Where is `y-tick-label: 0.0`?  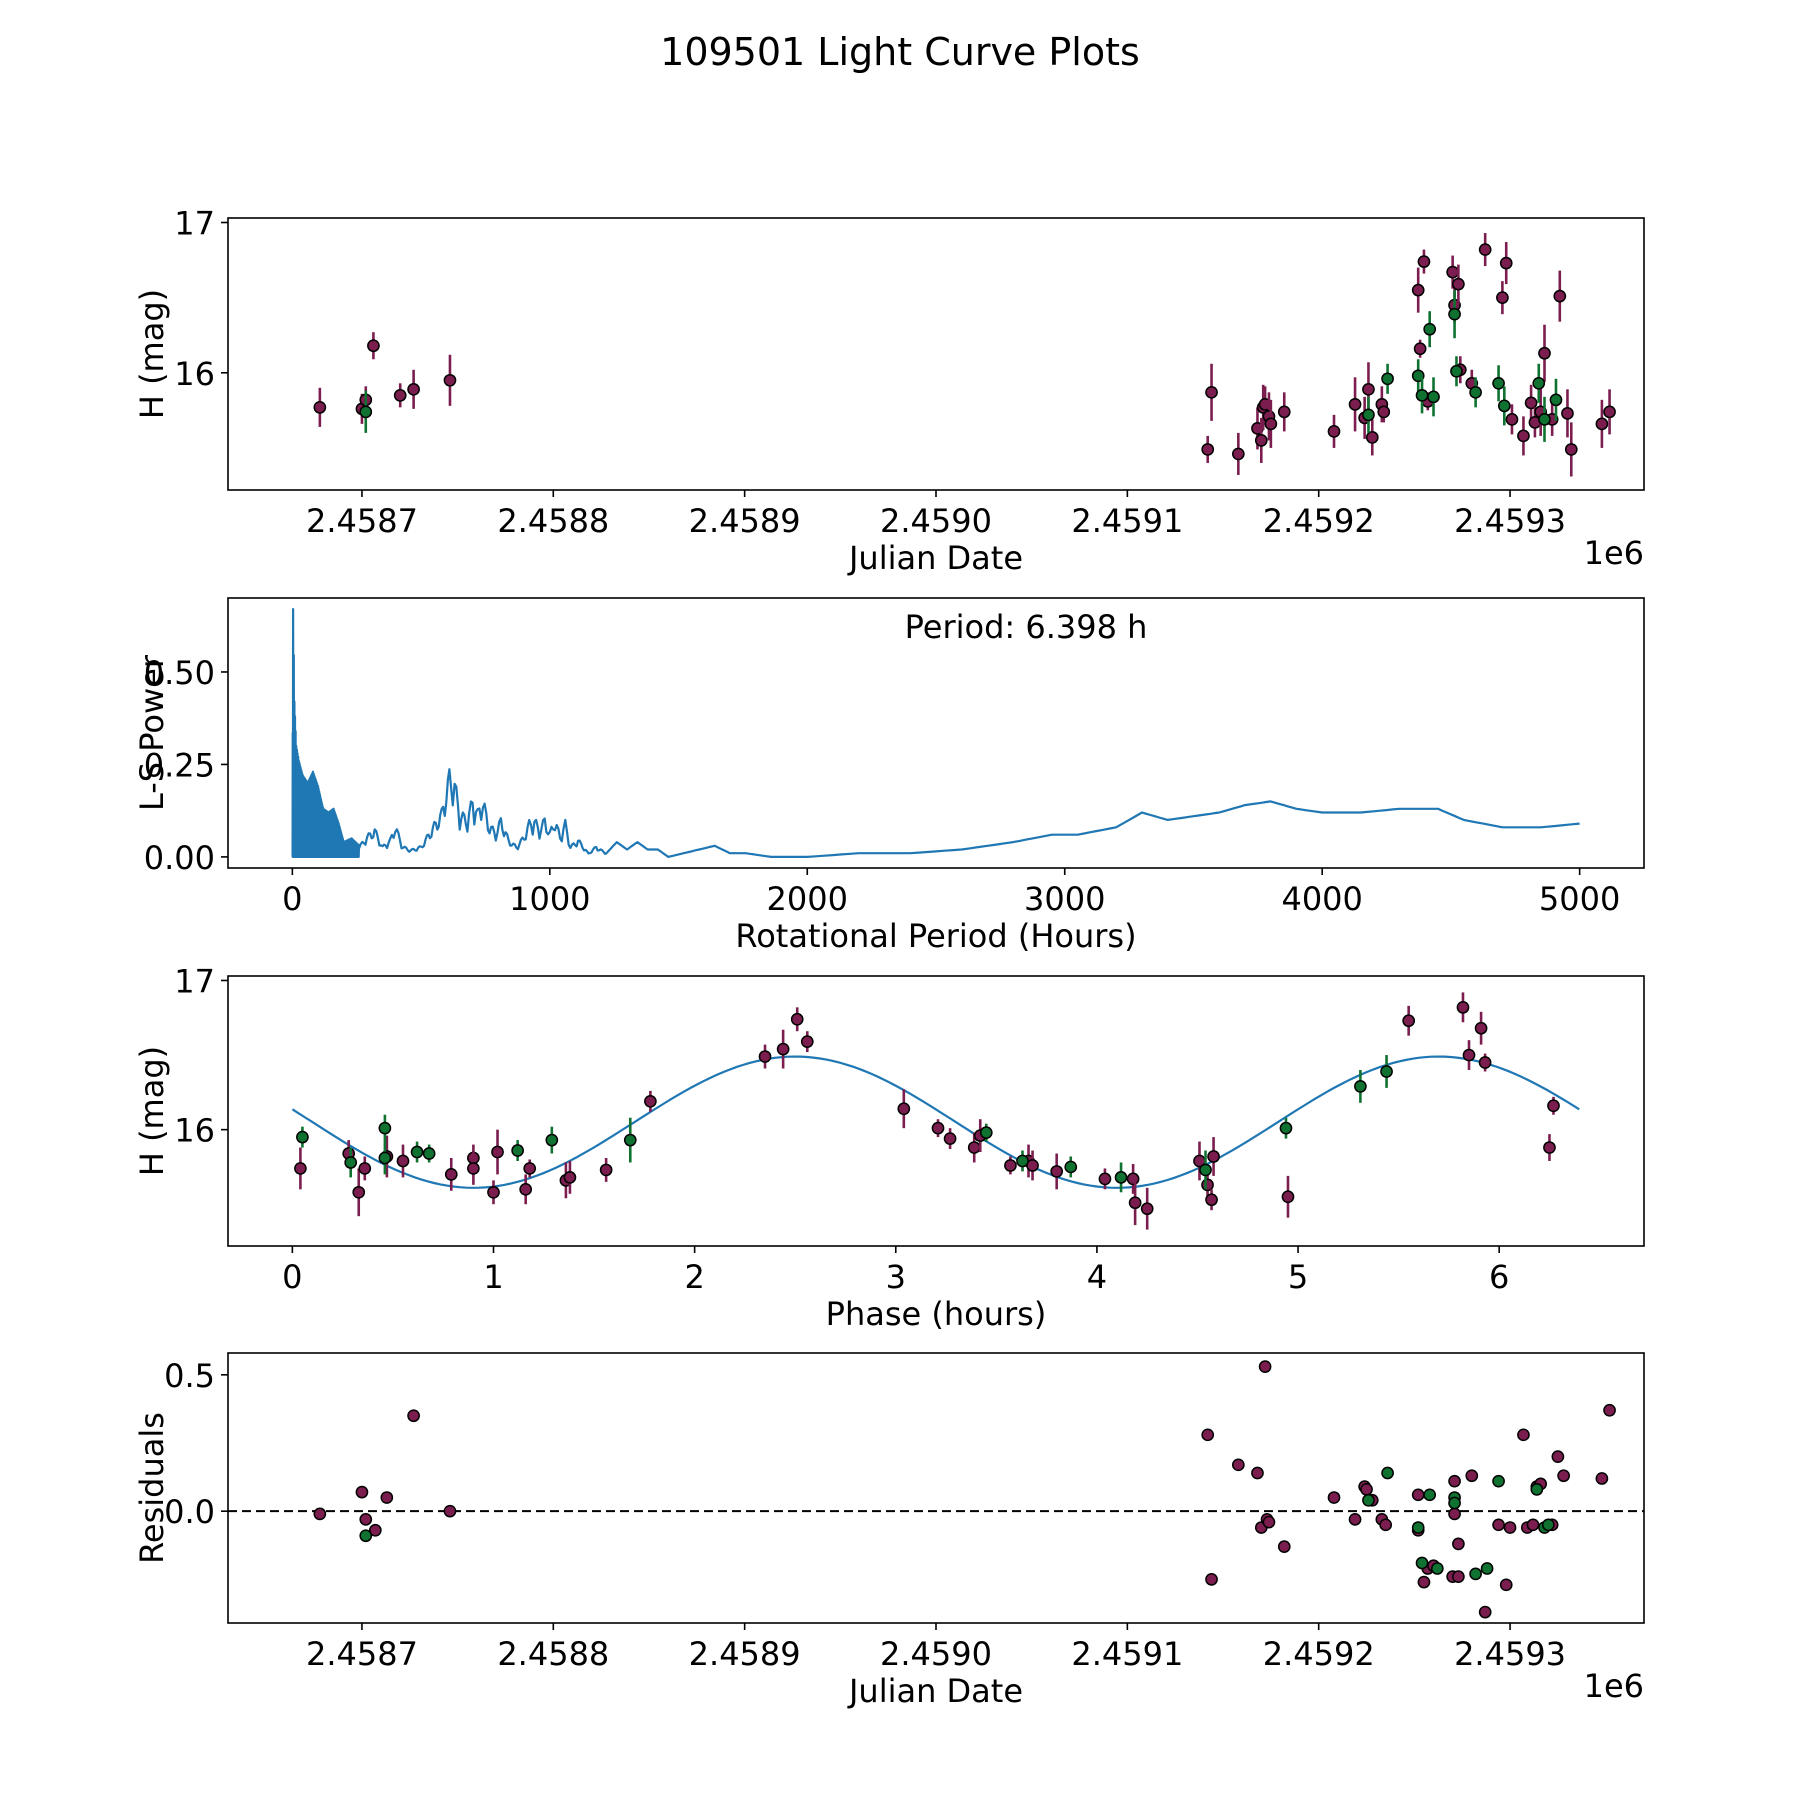
y-tick-label: 0.0 is located at coordinates (189, 1512).